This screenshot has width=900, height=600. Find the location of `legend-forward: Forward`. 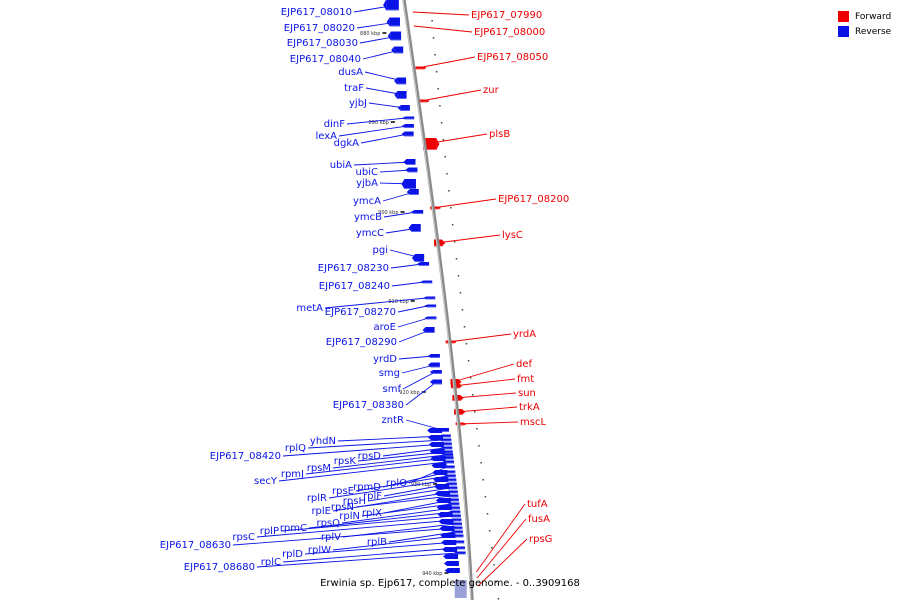

legend-forward: Forward is located at coordinates (864, 16).